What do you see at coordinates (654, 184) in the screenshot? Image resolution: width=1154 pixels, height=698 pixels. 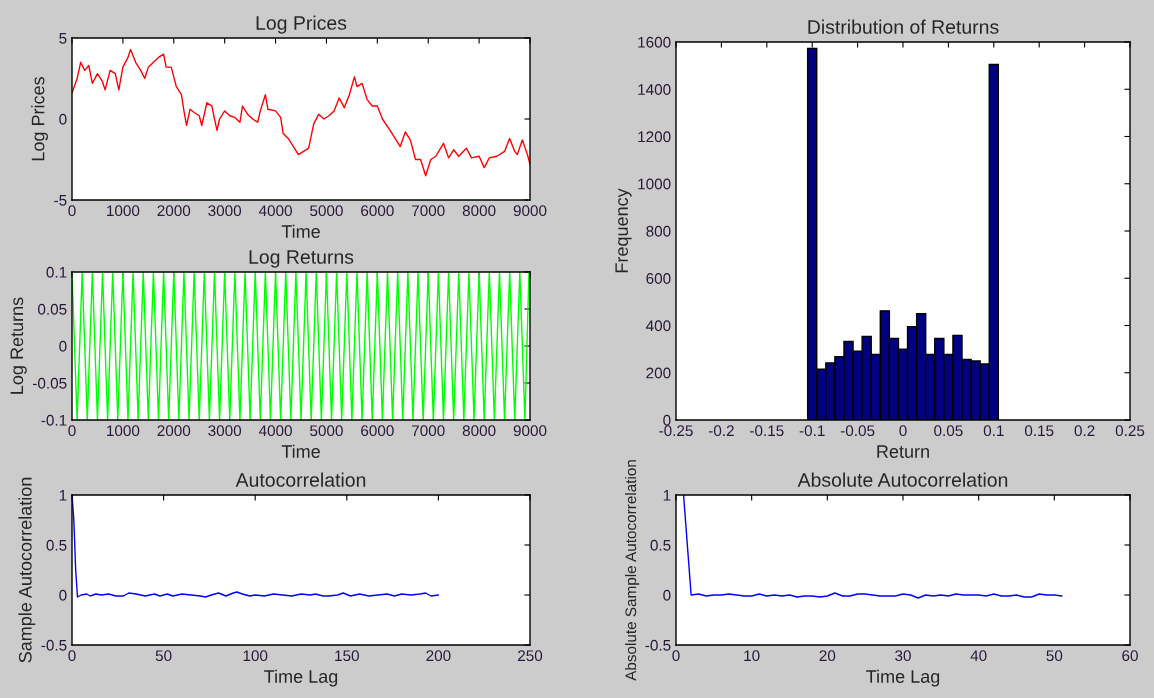 I see `y-tick-label: 1000` at bounding box center [654, 184].